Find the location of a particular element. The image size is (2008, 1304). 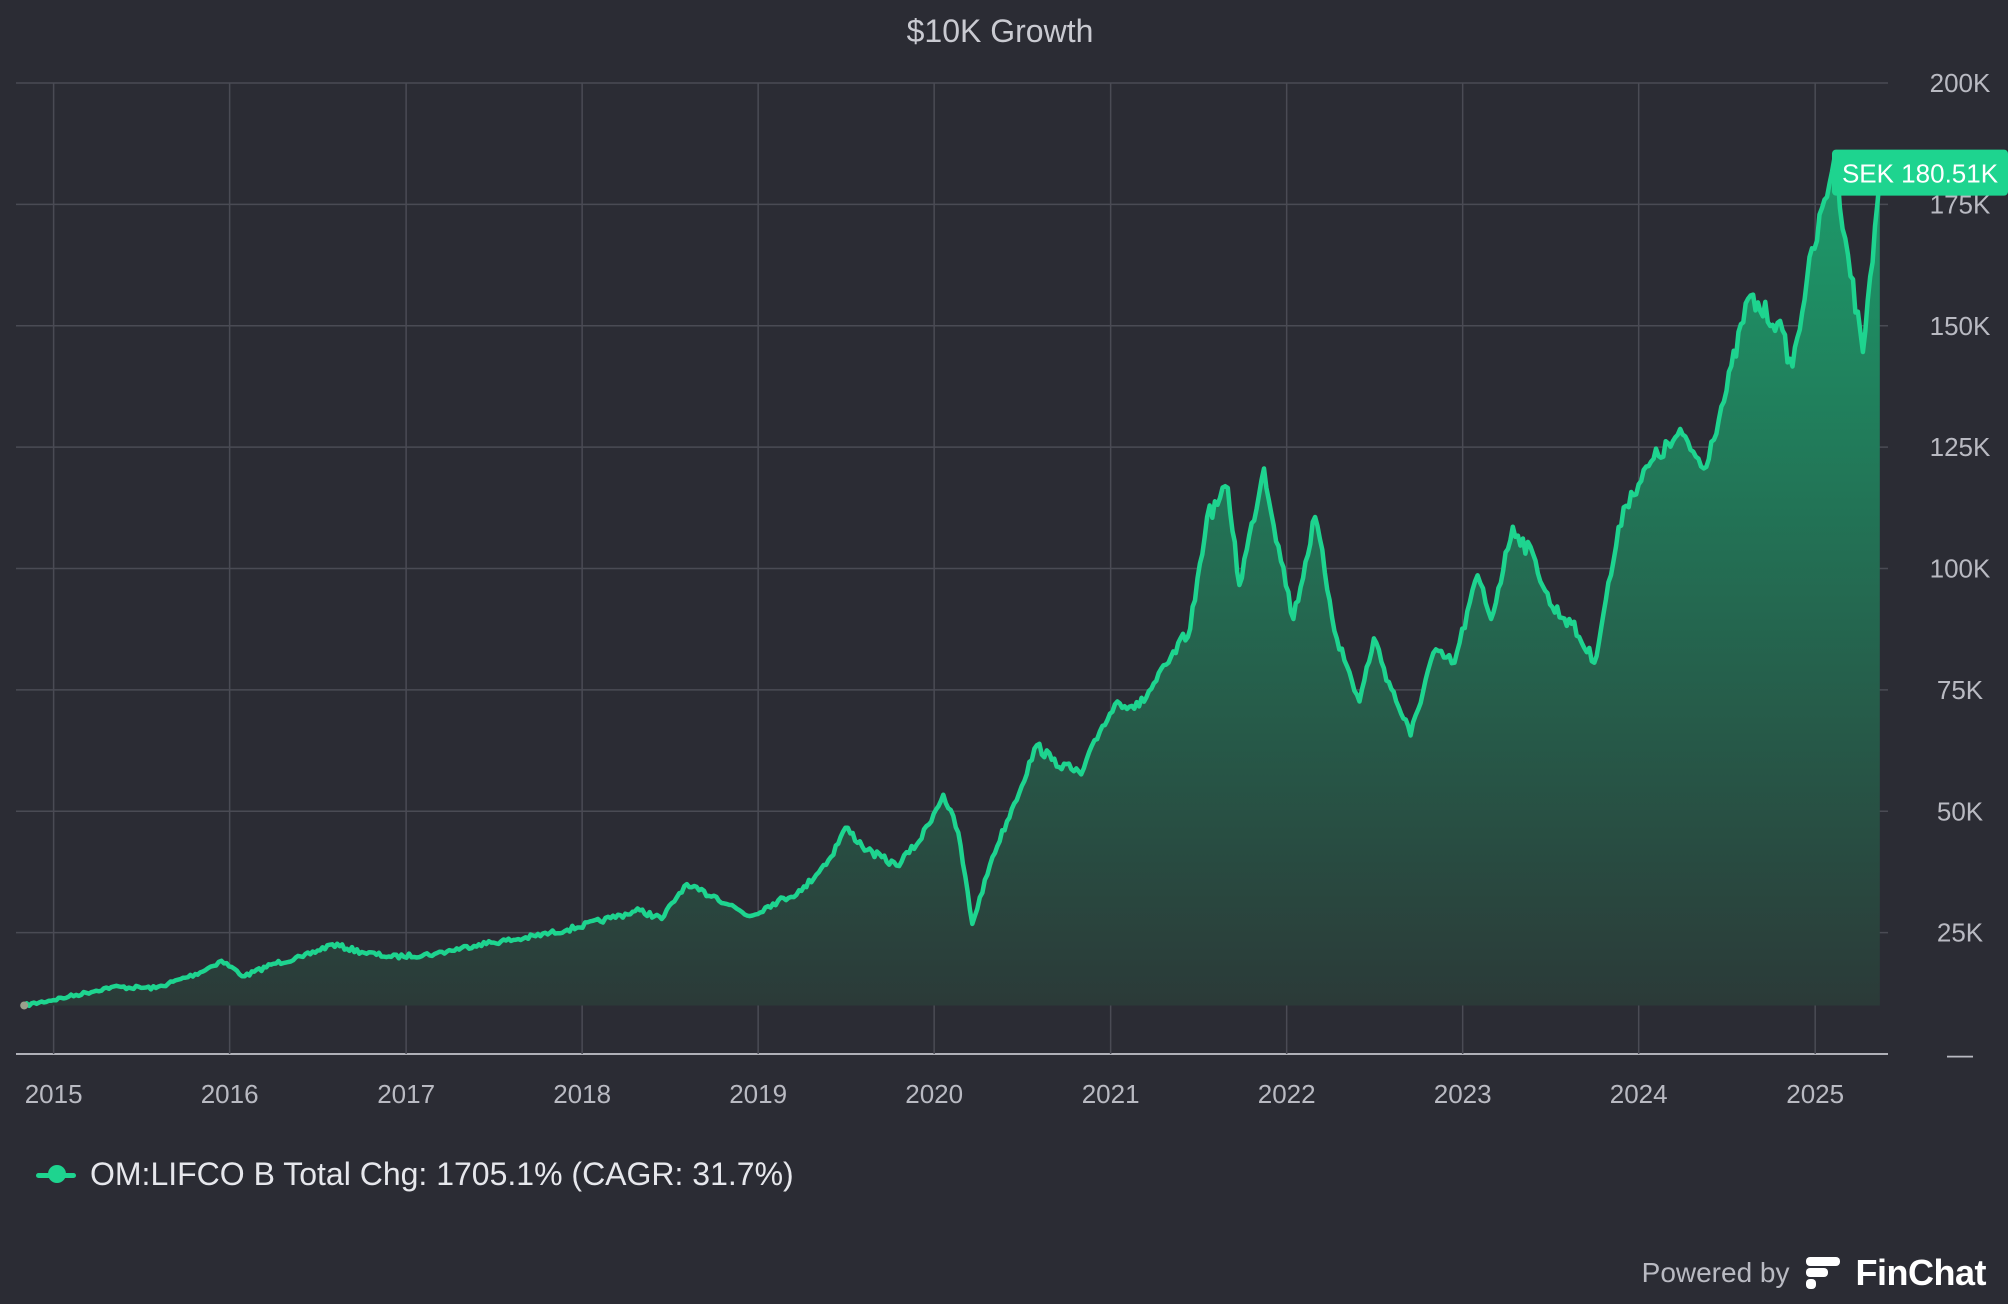

last-value-badge: SEK 180.51K is located at coordinates (1920, 172).